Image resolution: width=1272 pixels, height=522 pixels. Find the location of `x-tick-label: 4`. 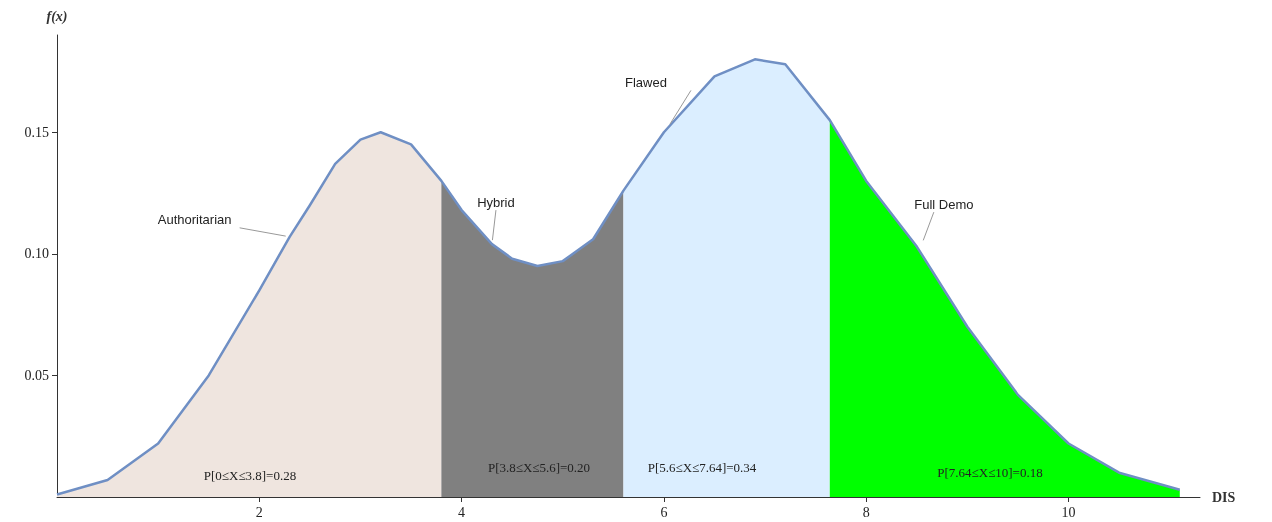

x-tick-label: 4 is located at coordinates (462, 512).